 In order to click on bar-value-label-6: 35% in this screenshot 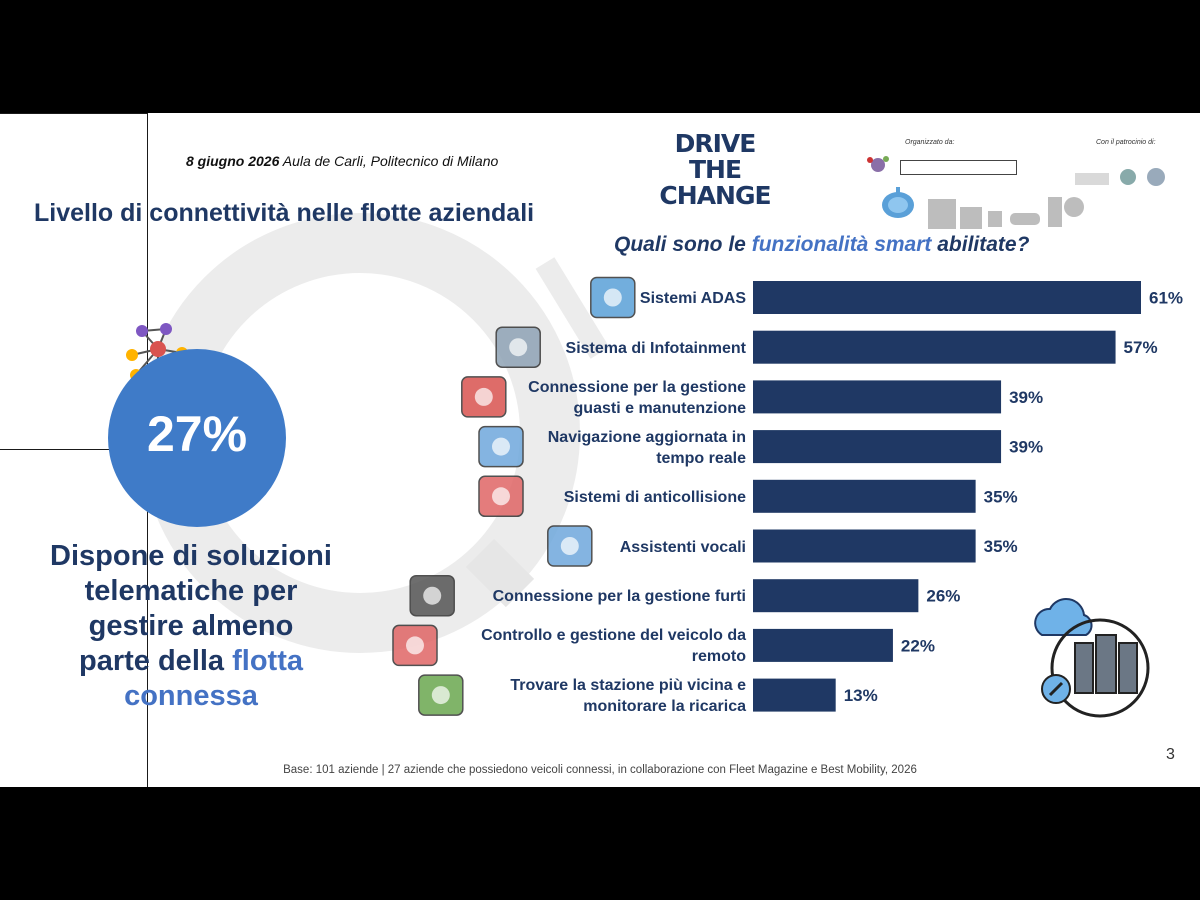, I will do `click(1001, 546)`.